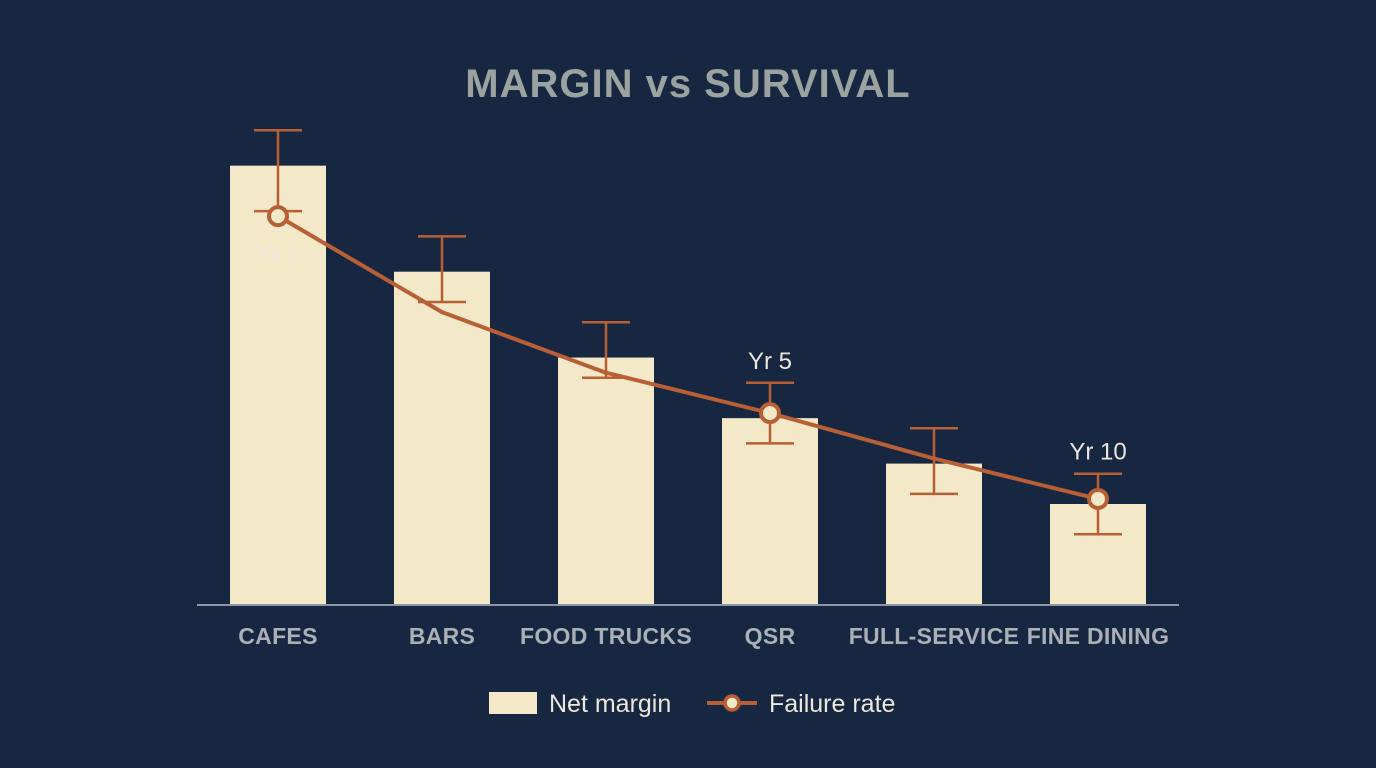  Describe the element at coordinates (513, 703) in the screenshot. I see `legend-swatch-net-margin` at that location.